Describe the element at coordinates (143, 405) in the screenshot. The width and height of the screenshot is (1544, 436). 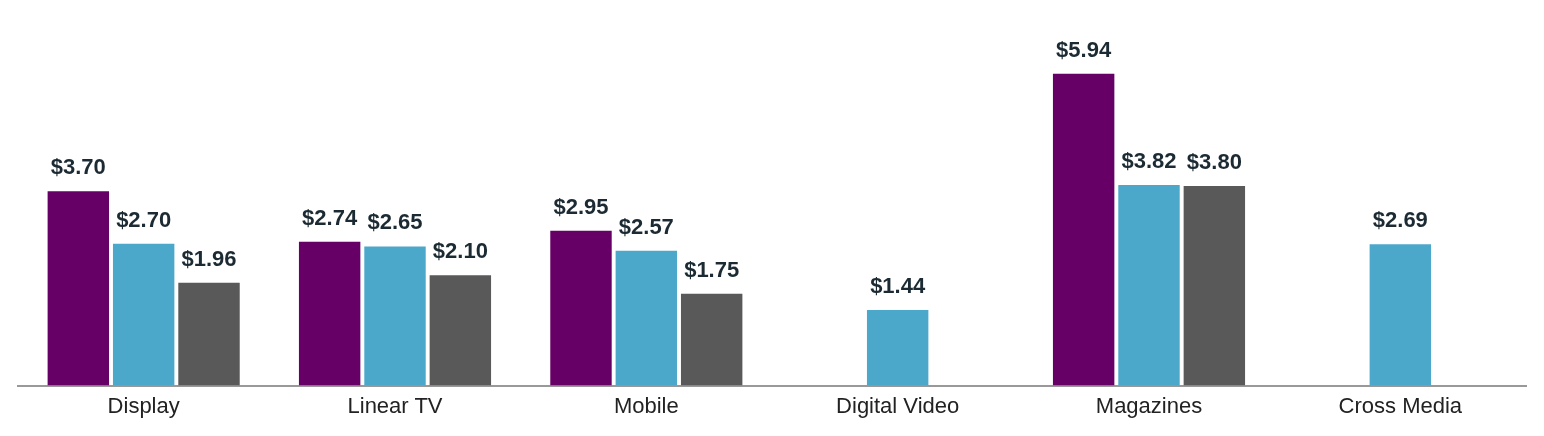
I see `x-tick-label: Display` at that location.